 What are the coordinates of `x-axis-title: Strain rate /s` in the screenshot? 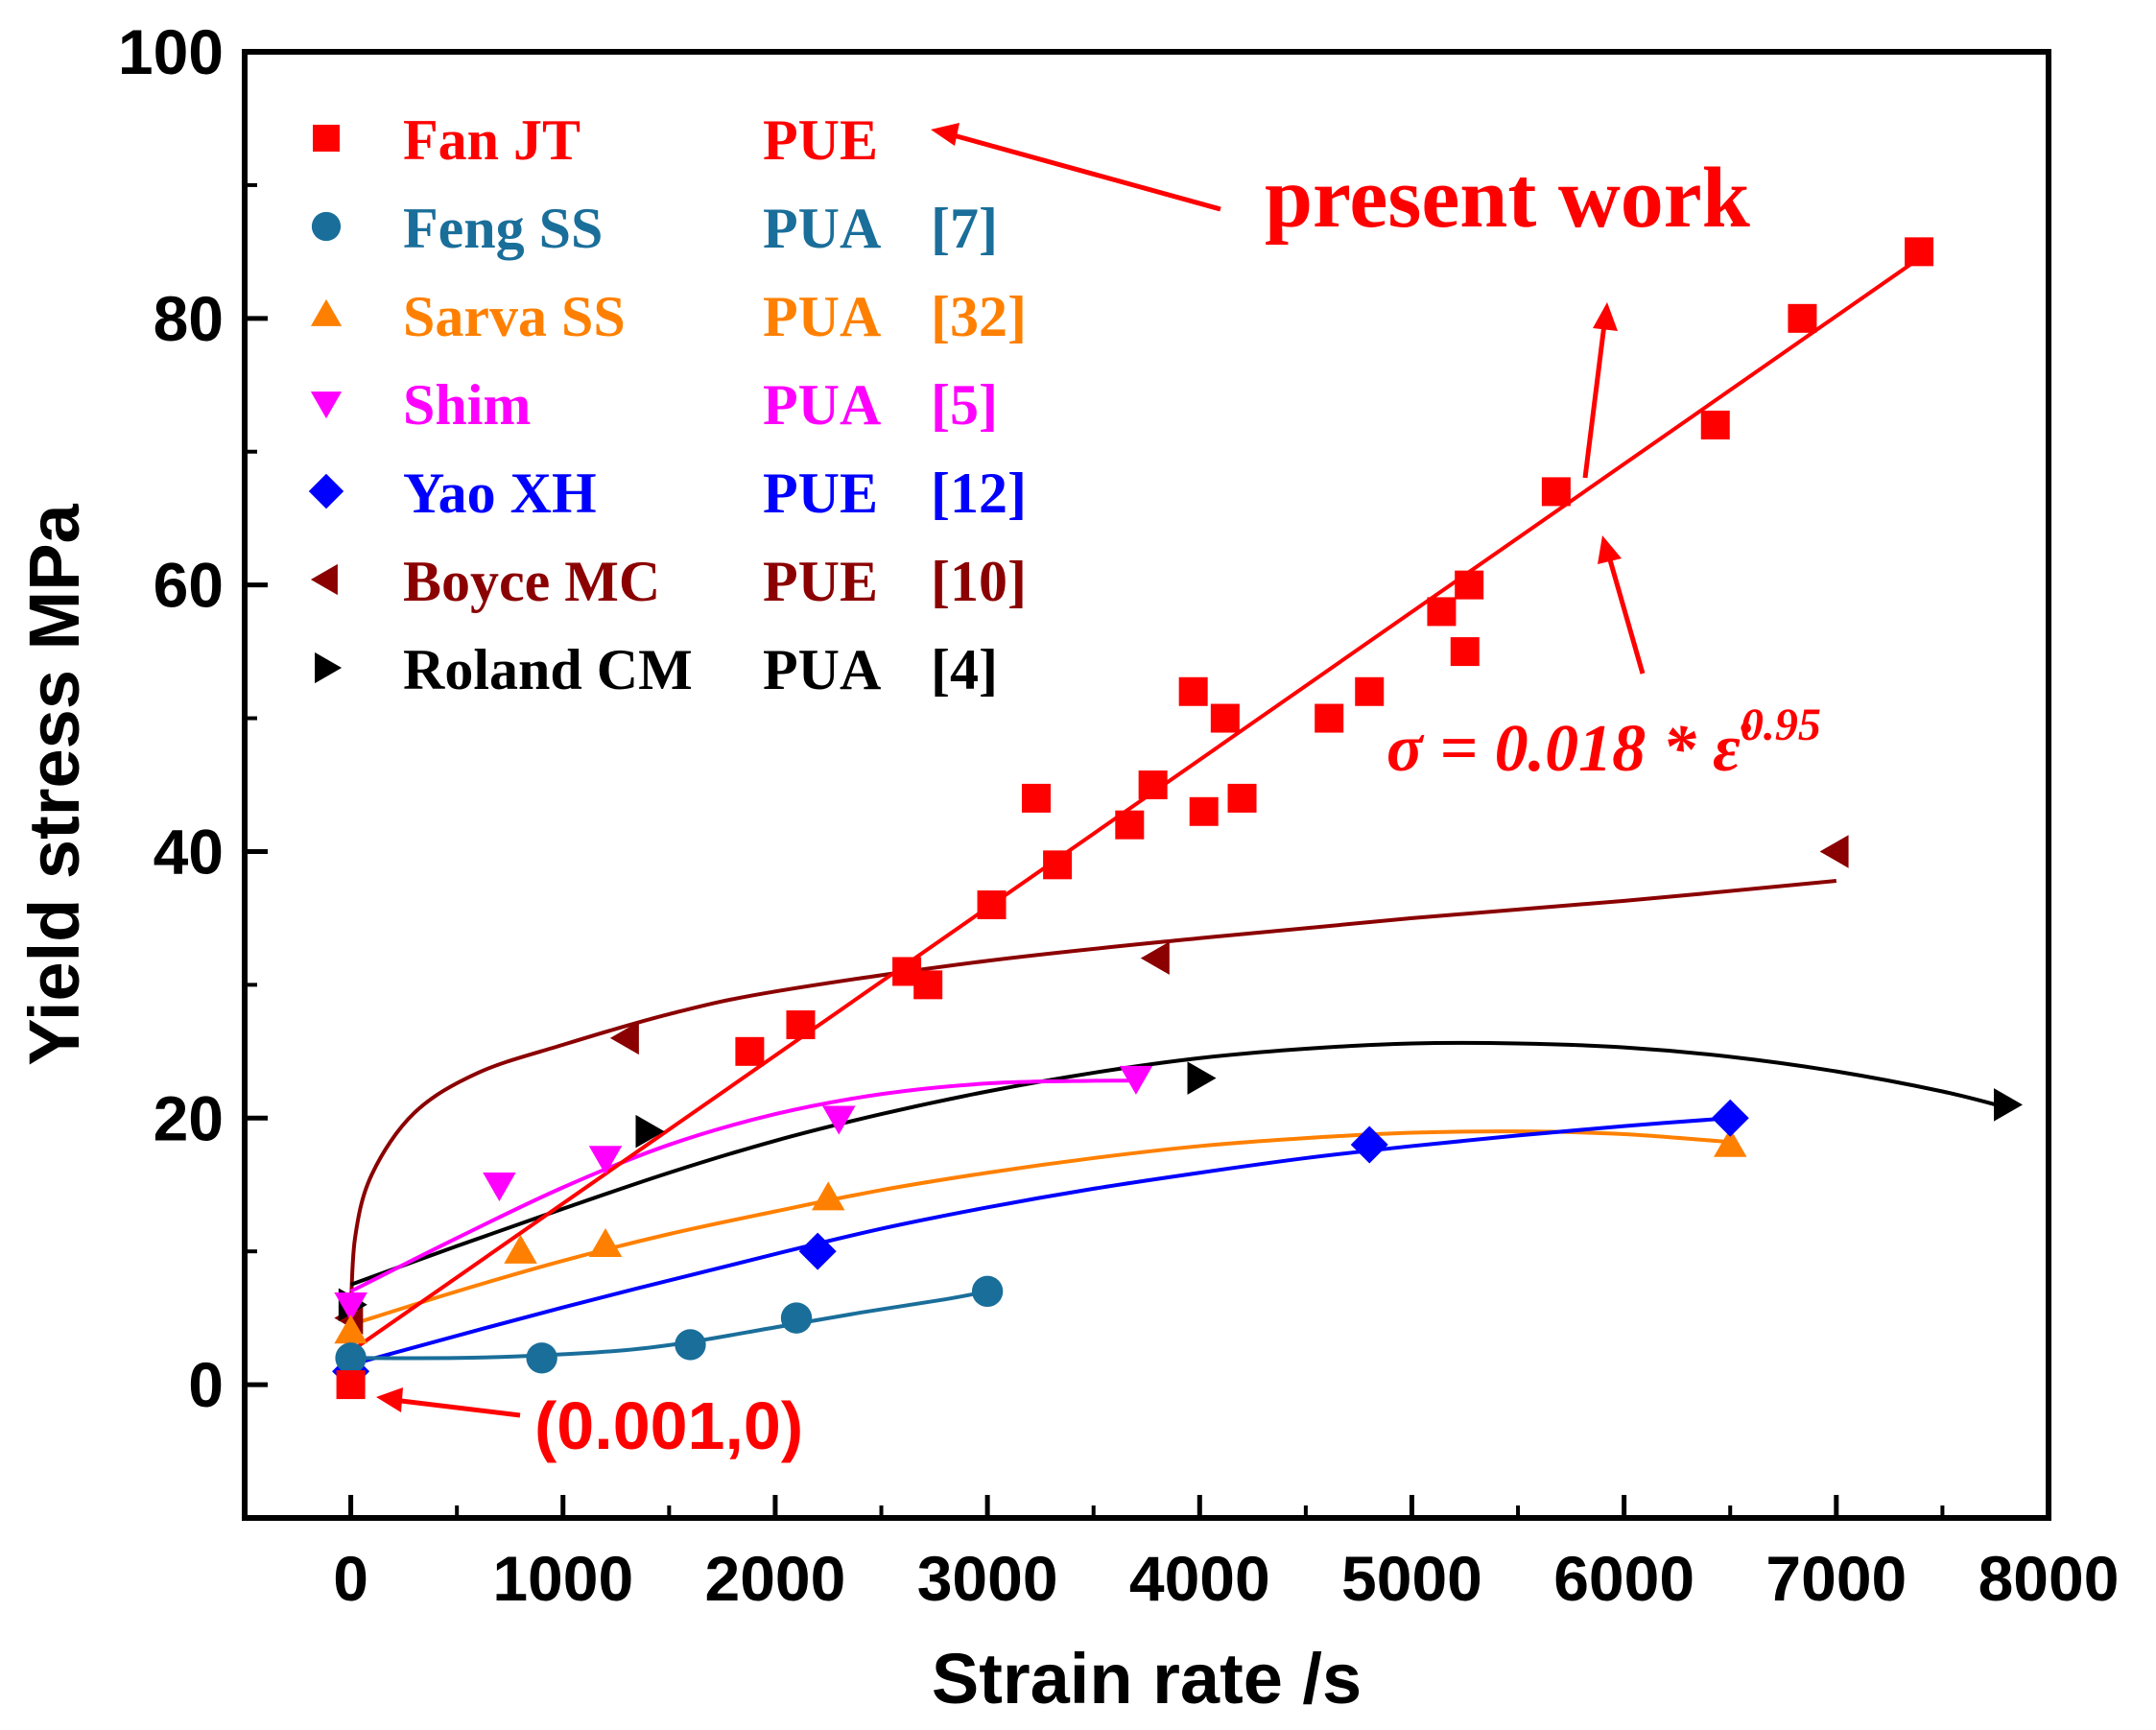 It's located at (1147, 1679).